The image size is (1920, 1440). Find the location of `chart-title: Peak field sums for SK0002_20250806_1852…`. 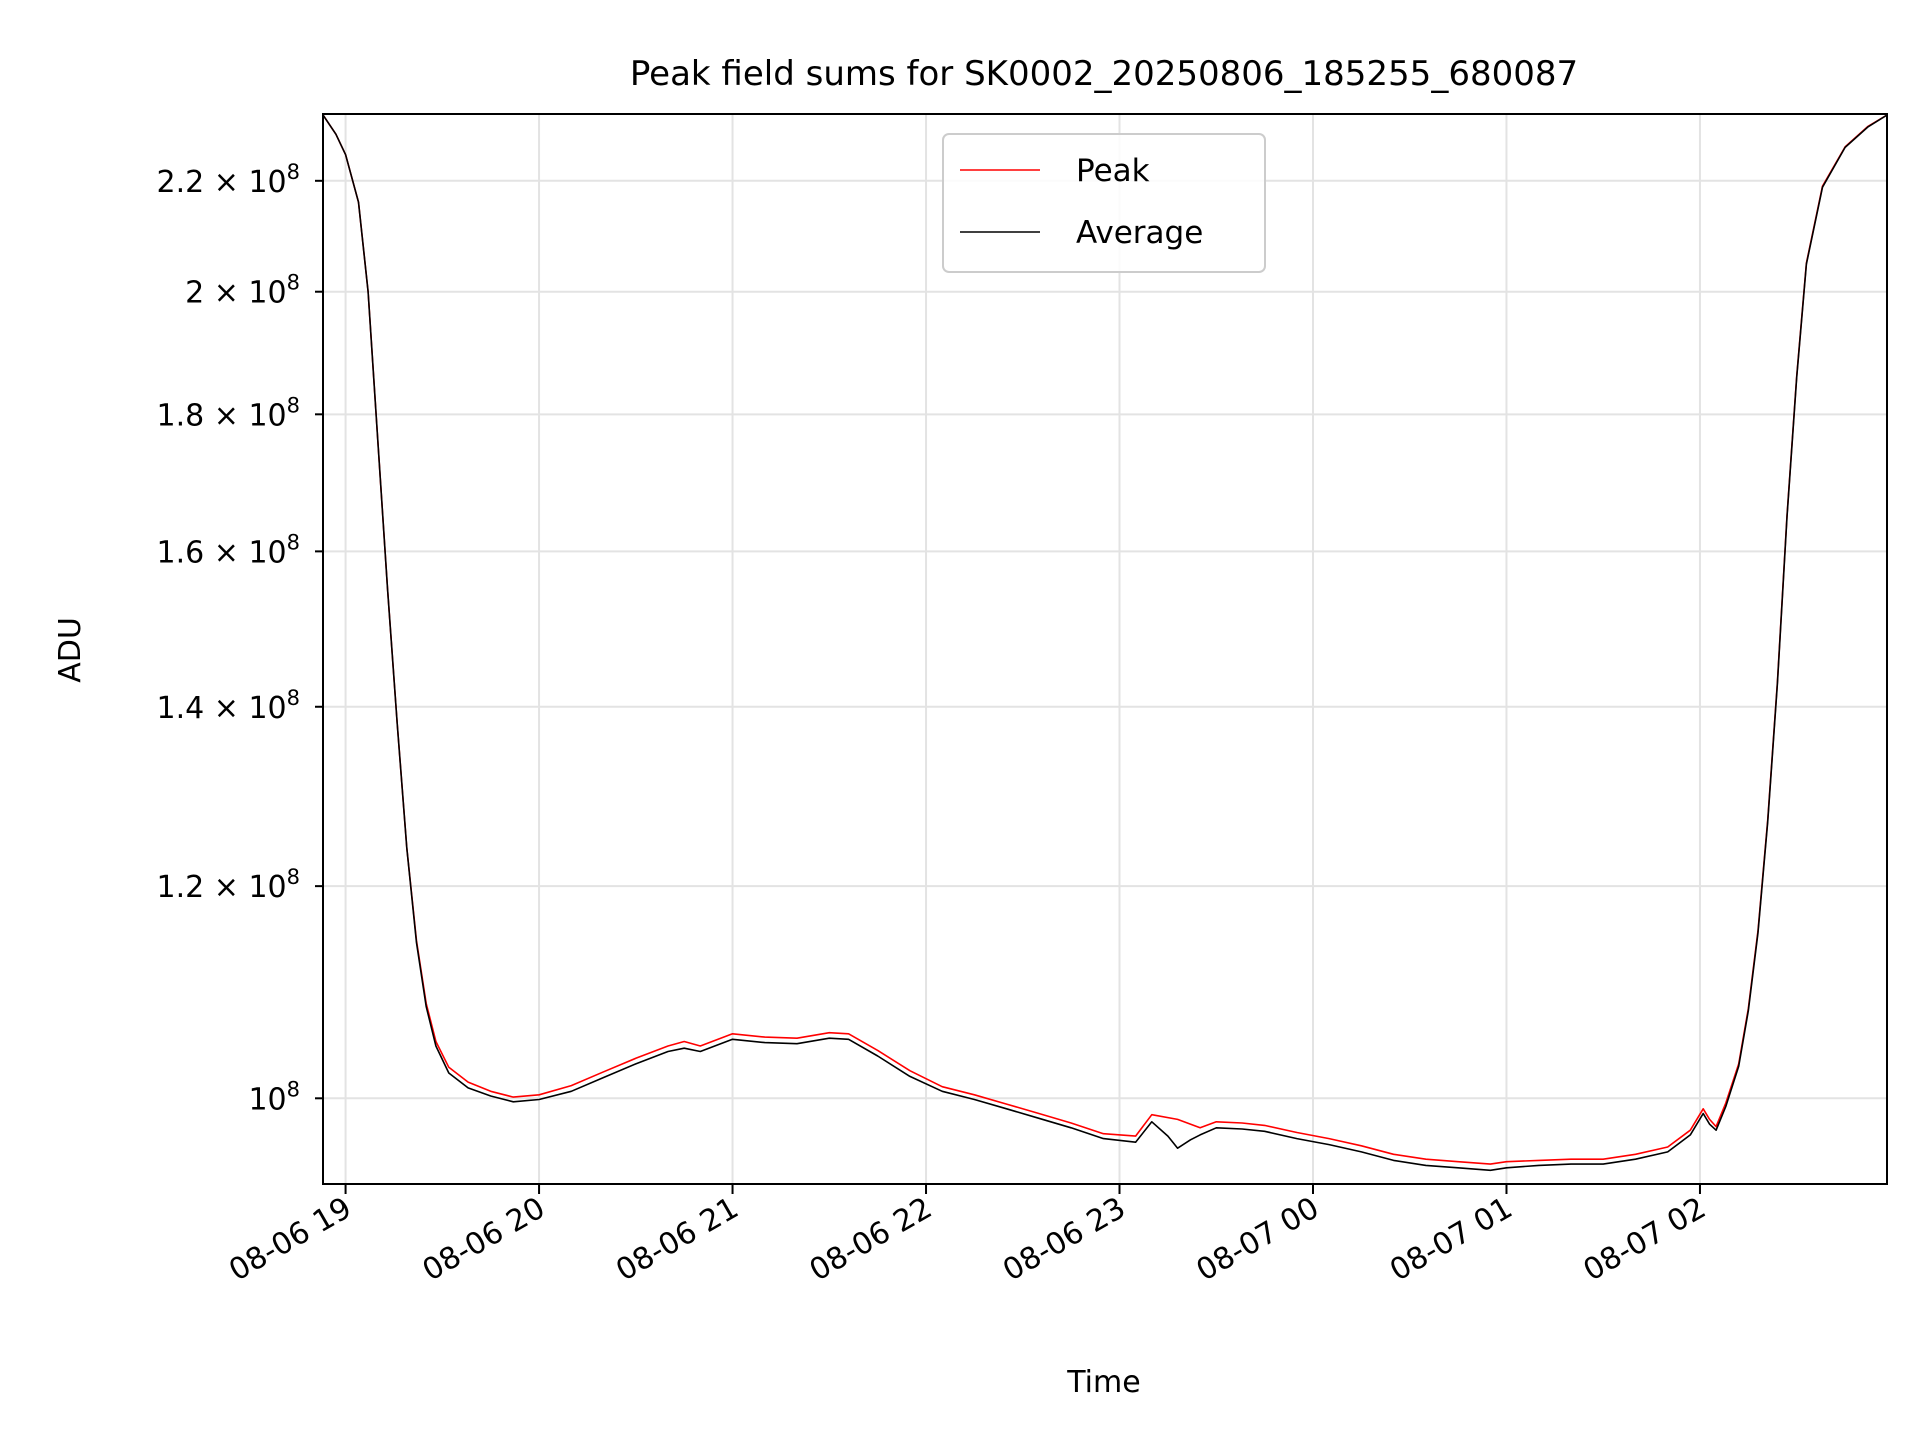

chart-title: Peak field sums for SK0002_20250806_1852… is located at coordinates (1104, 74).